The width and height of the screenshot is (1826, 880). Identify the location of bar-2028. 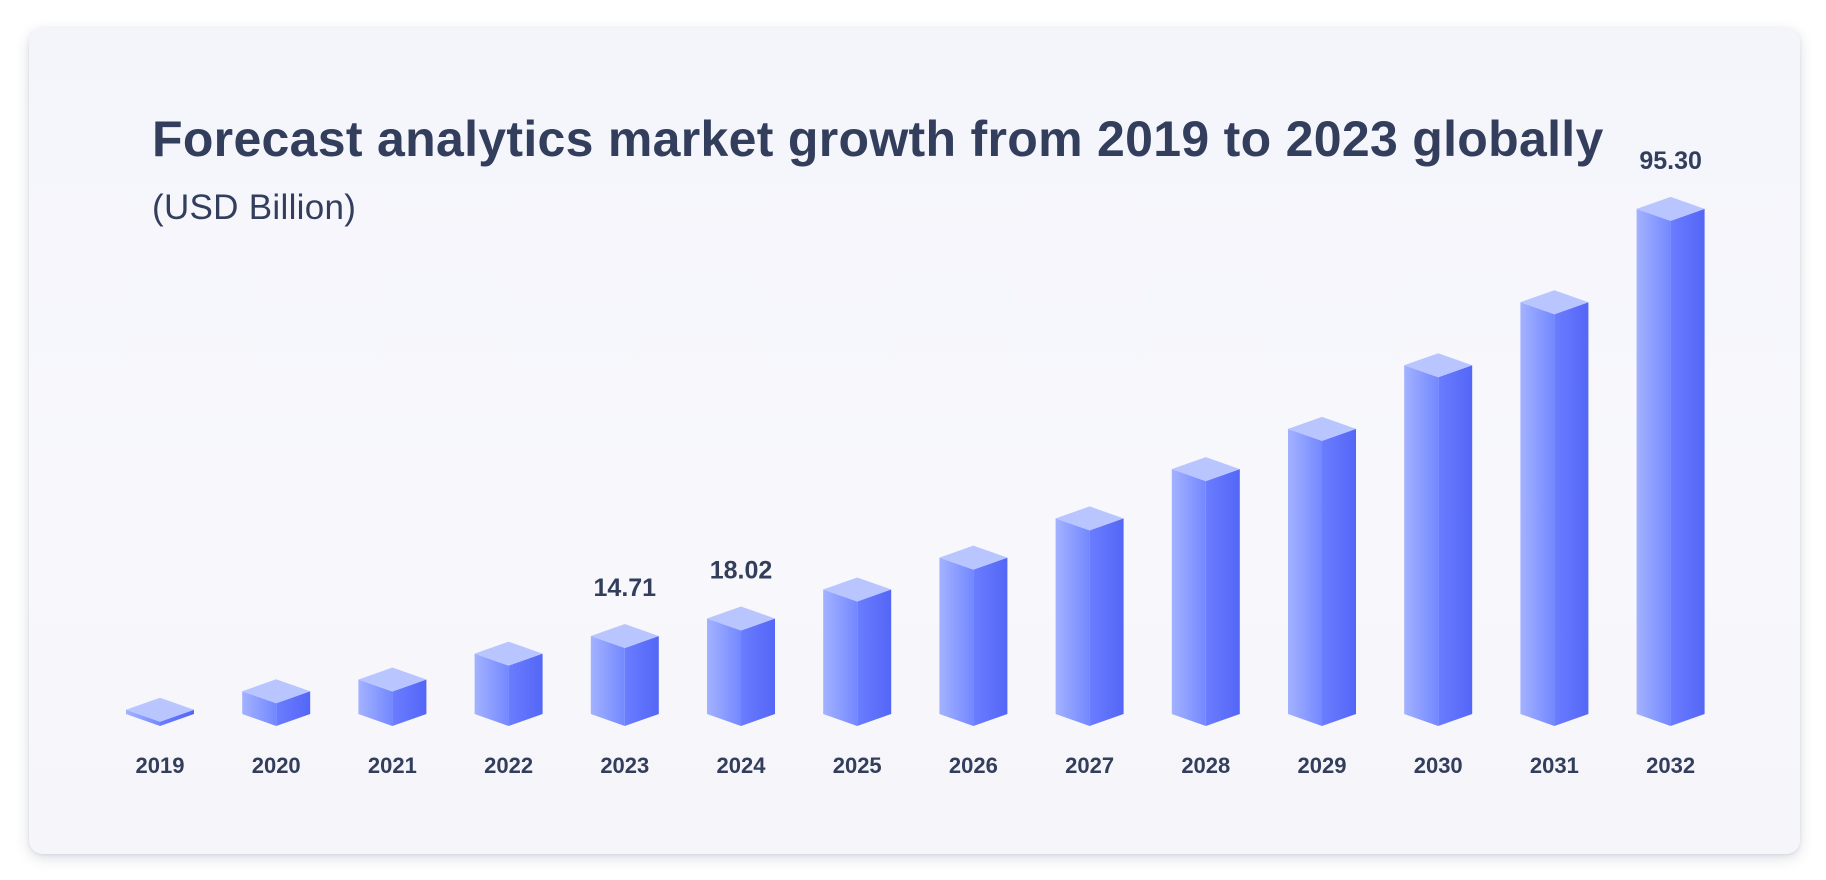
(1205, 591).